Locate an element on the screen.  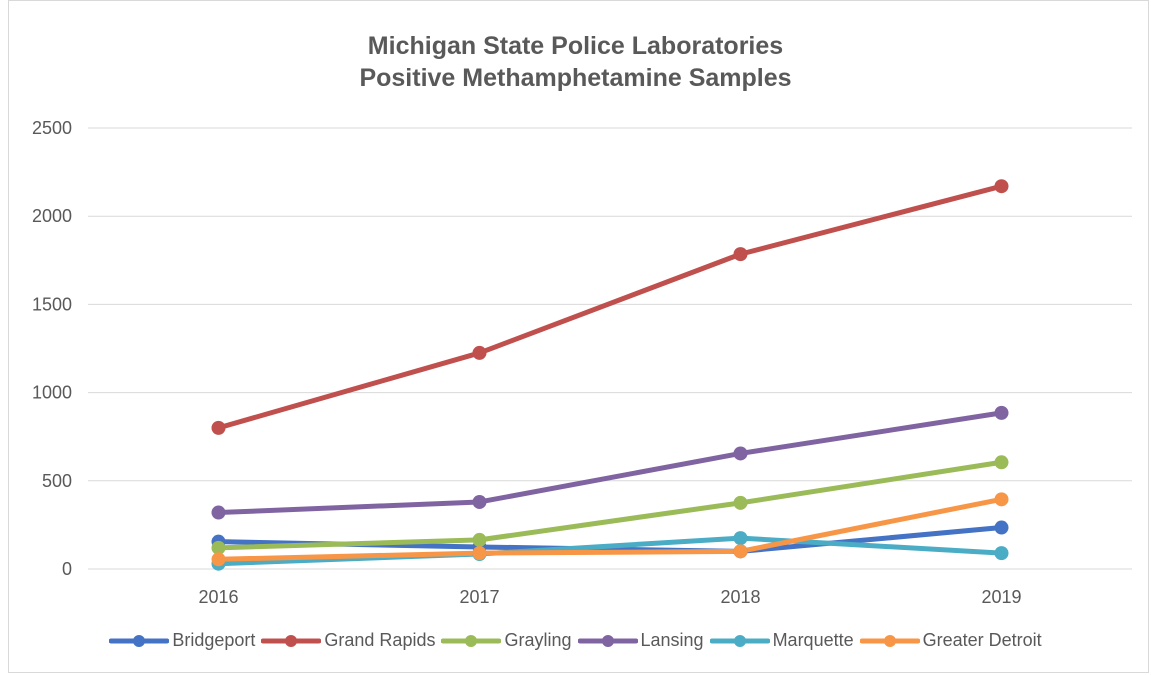
legend-item-grand-rapids: Grand Rapids is located at coordinates (348, 640).